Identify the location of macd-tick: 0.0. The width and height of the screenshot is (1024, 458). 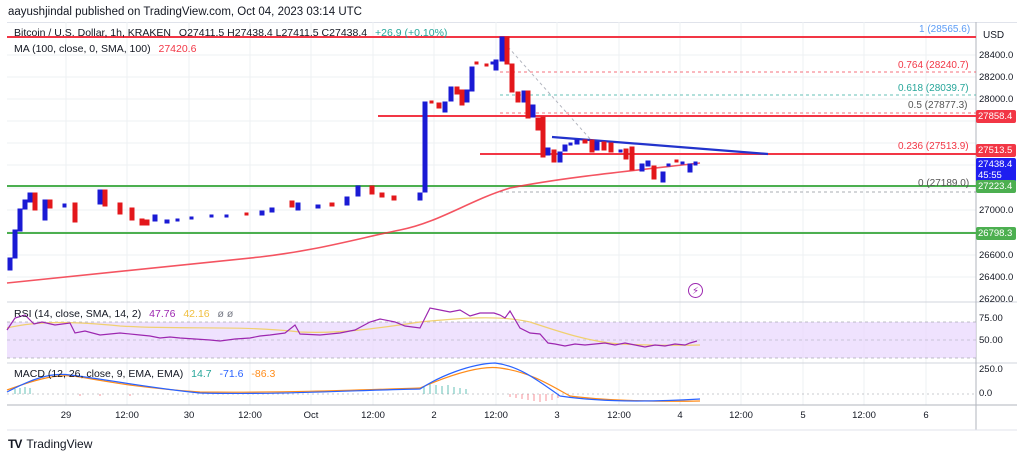
(986, 393).